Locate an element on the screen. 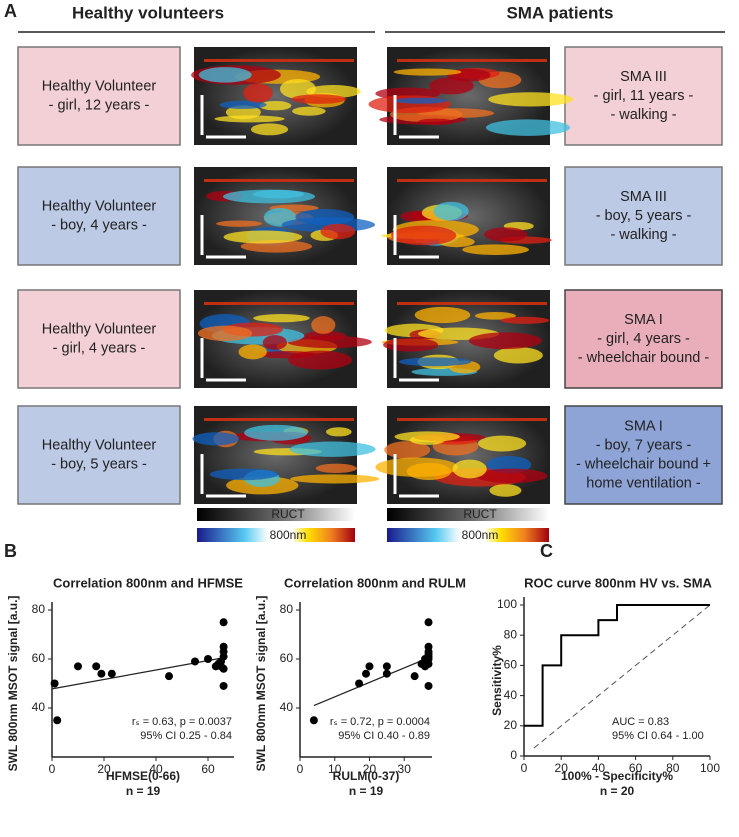 This screenshot has width=739, height=837. x-tick-label: 30 is located at coordinates (405, 769).